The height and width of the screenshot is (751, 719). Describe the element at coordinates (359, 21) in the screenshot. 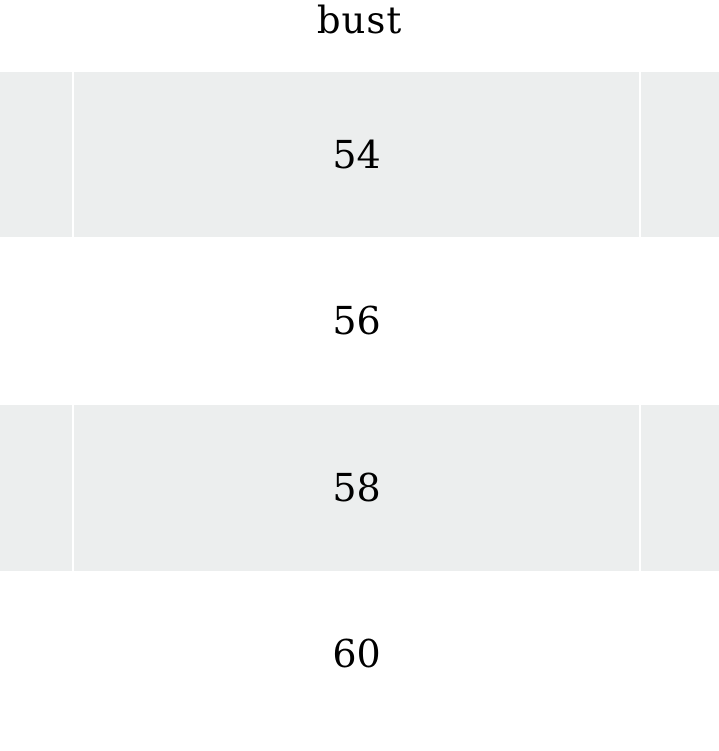

I see `column-header-bust: bust` at that location.